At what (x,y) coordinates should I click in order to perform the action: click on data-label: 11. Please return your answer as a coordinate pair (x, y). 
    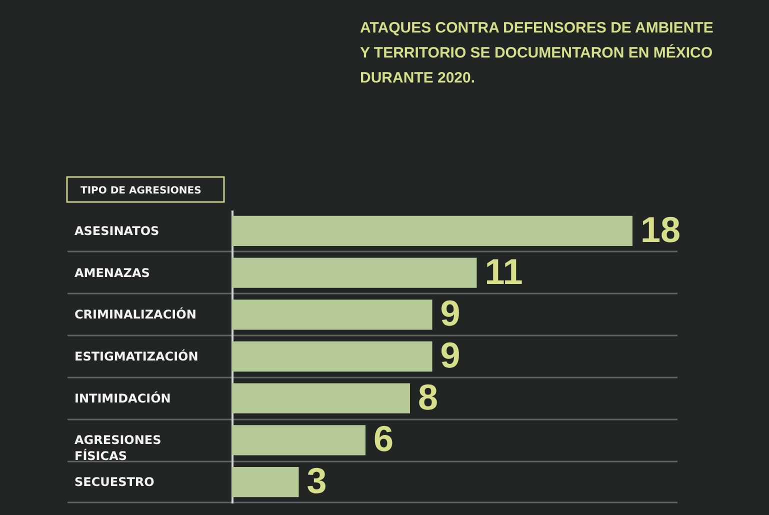
    Looking at the image, I should click on (503, 271).